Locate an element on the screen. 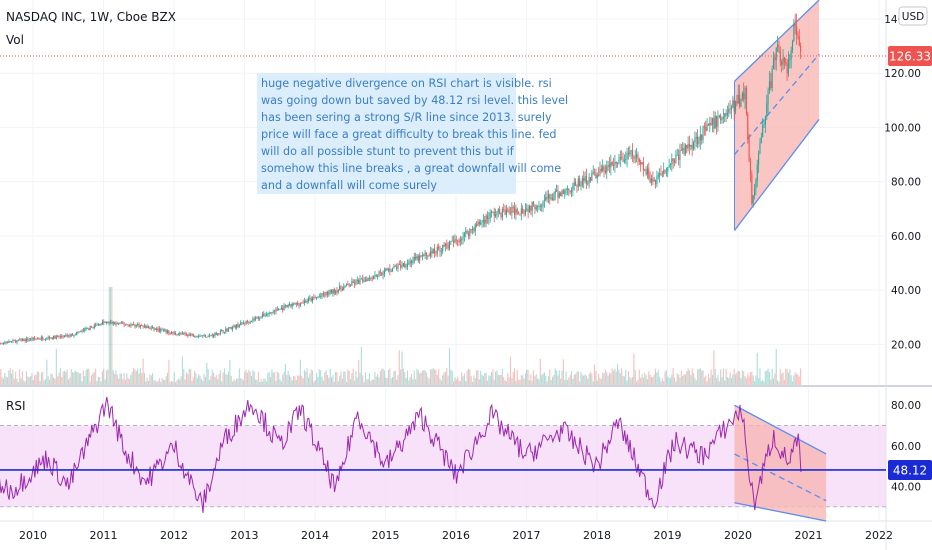 The height and width of the screenshot is (550, 932). rsi-label: RSI is located at coordinates (16, 406).